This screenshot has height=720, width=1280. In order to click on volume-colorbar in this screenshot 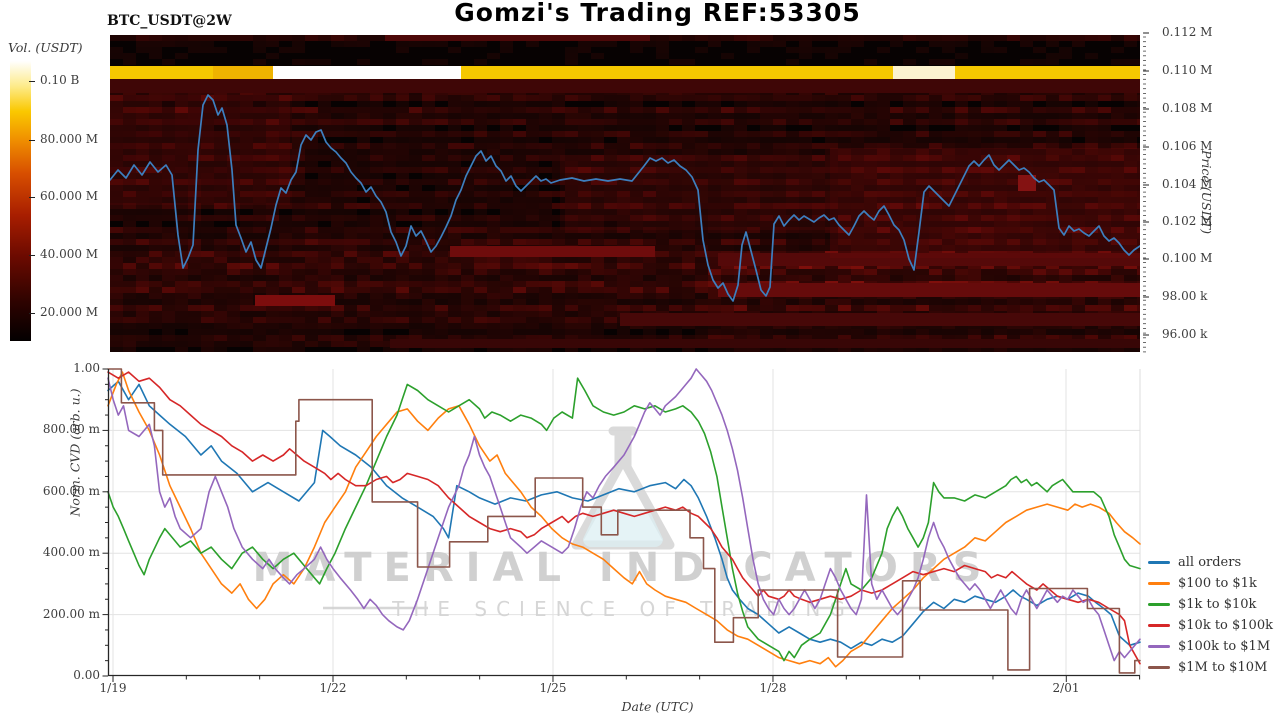, I will do `click(20, 201)`.